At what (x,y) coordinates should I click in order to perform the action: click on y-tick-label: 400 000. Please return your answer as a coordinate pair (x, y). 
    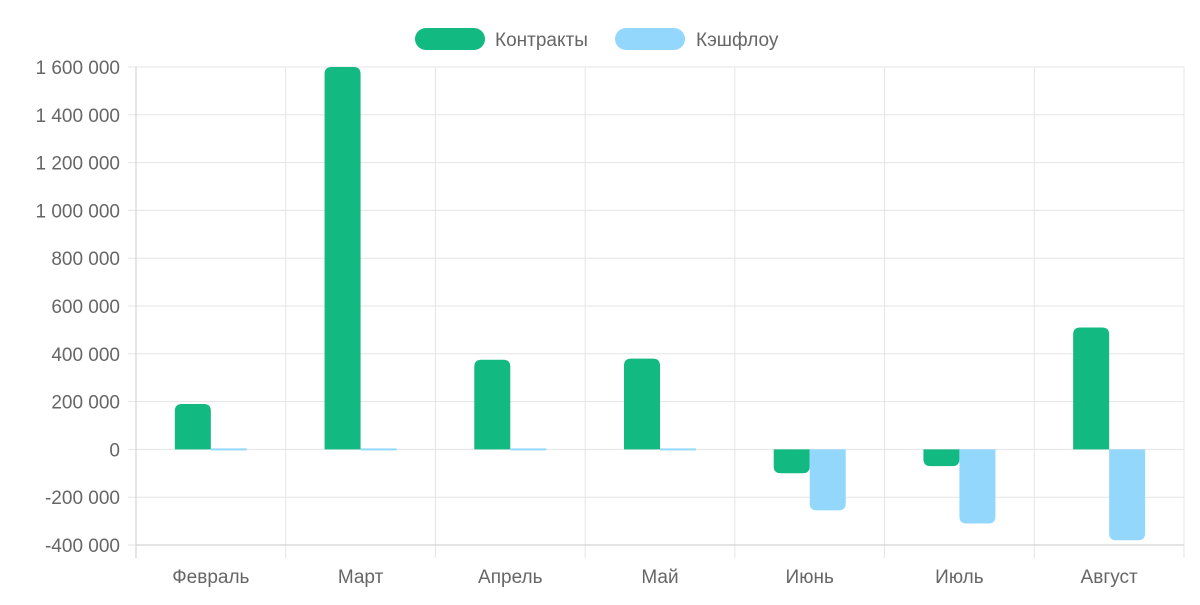
    Looking at the image, I should click on (85, 355).